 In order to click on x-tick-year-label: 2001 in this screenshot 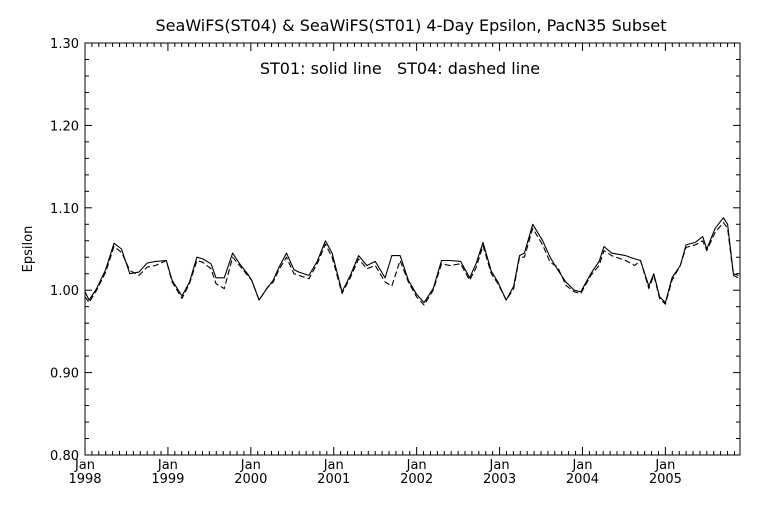, I will do `click(333, 479)`.